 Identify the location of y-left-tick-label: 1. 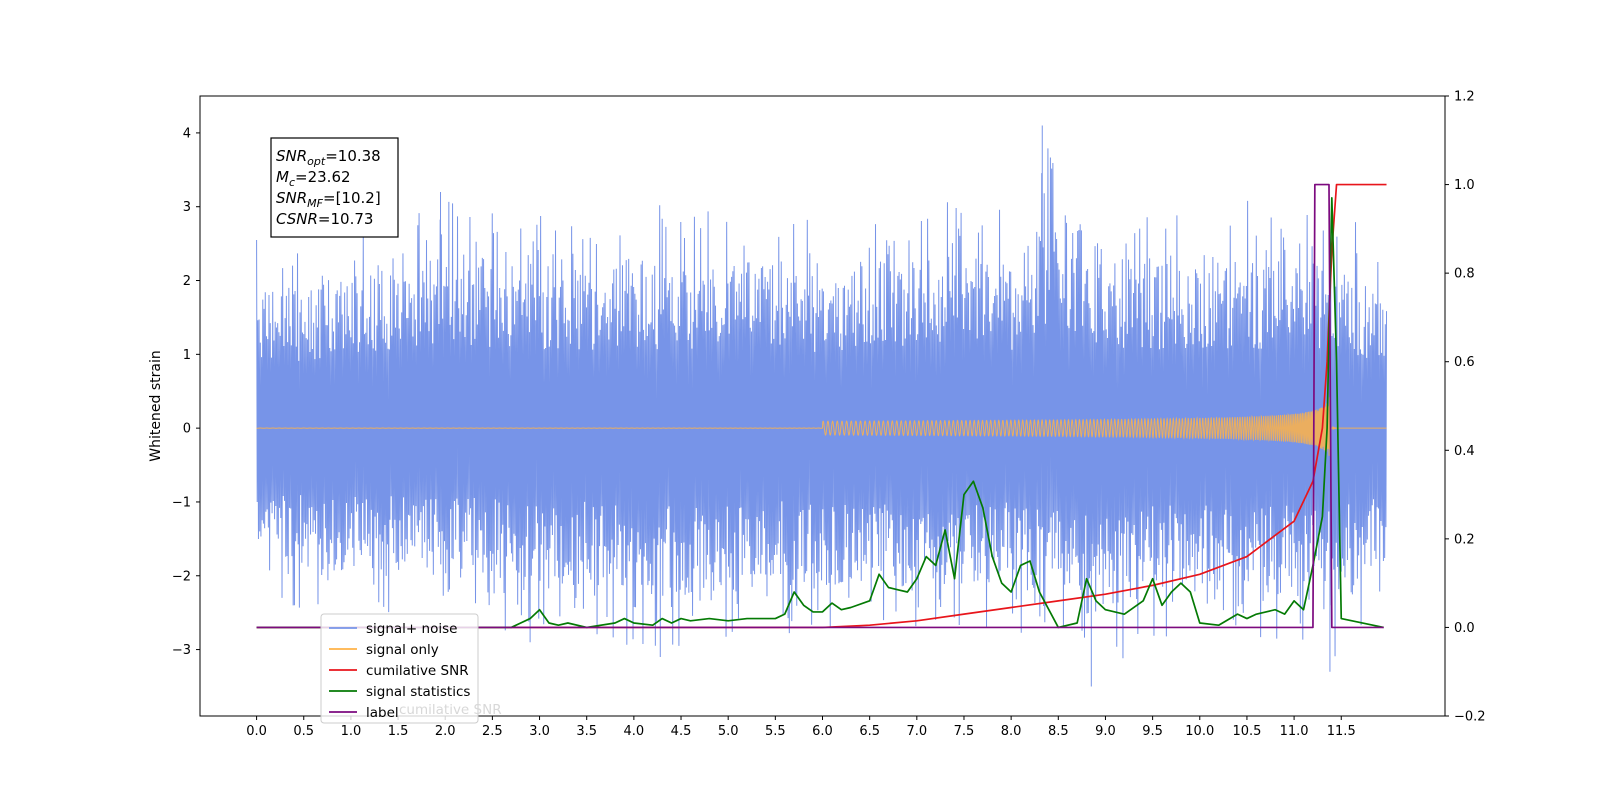
(187, 355).